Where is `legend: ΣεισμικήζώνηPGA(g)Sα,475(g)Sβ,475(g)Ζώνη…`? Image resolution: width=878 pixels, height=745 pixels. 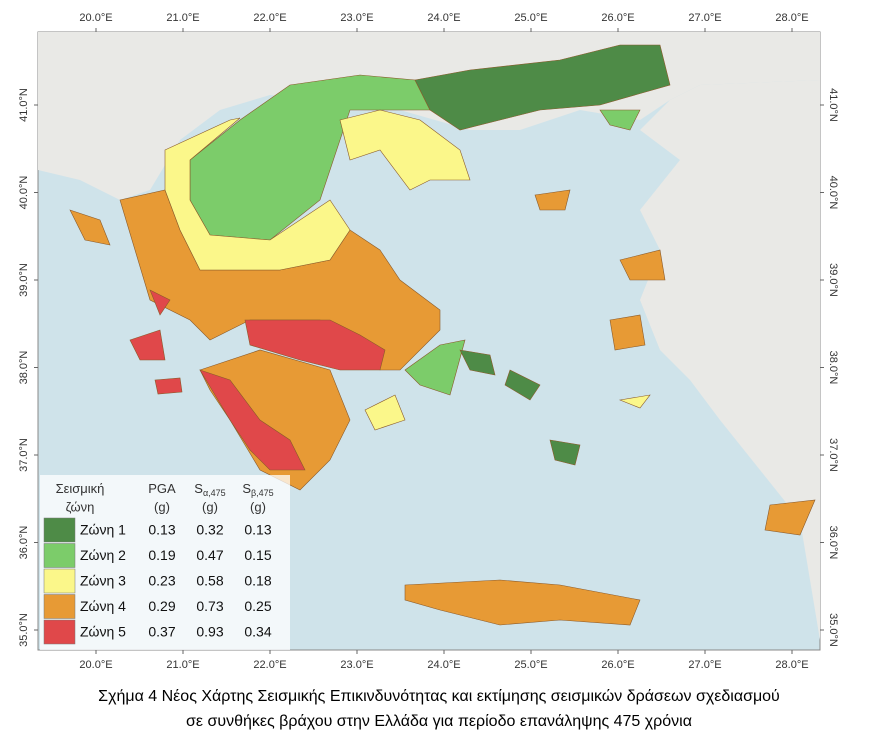
legend: ΣεισμικήζώνηPGA(g)Sα,475(g)Sβ,475(g)Ζώνη… is located at coordinates (158, 563).